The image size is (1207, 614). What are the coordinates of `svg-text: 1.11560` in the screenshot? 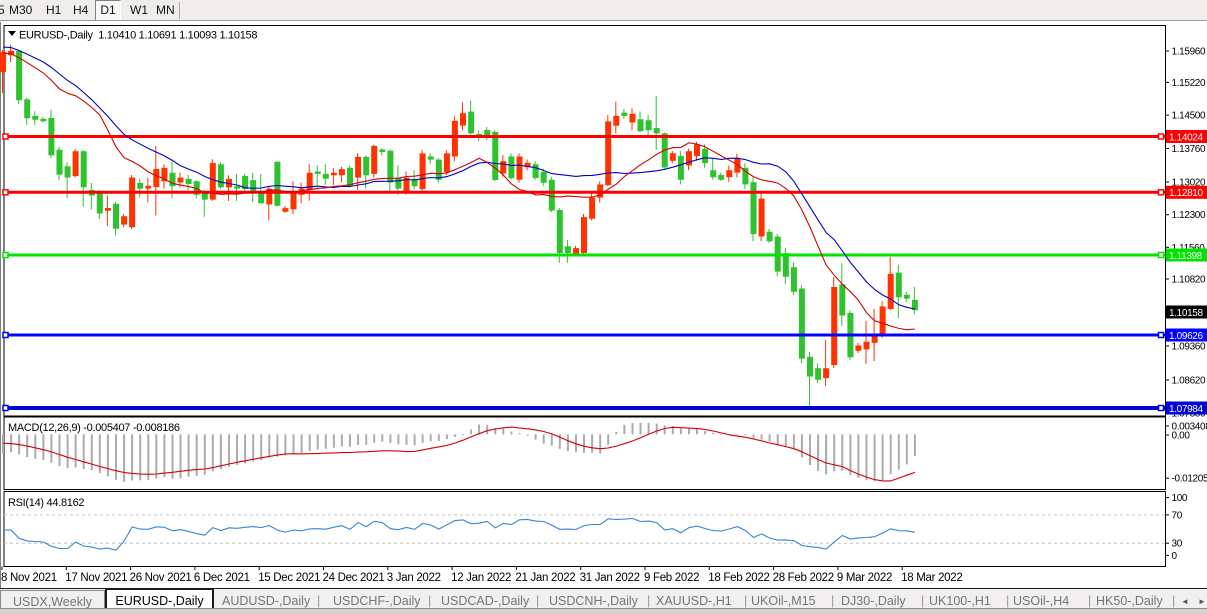 It's located at (1189, 248).